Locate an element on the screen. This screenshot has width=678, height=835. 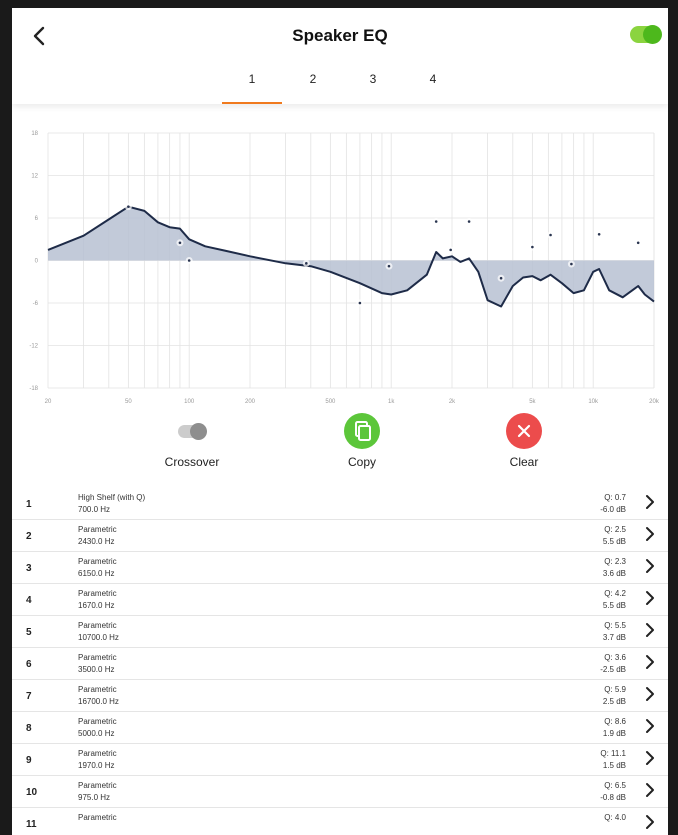
response-curve is located at coordinates (351, 256).